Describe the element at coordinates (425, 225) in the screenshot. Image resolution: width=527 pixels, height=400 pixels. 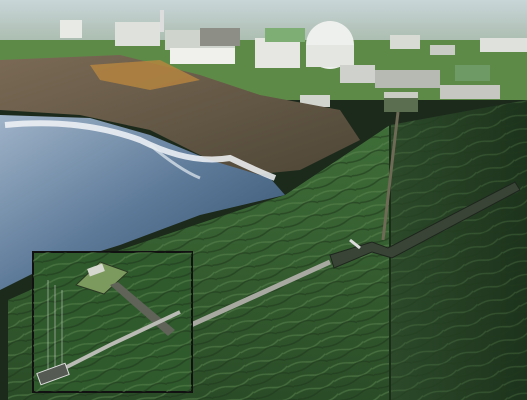
I see `repository-tunnel` at that location.